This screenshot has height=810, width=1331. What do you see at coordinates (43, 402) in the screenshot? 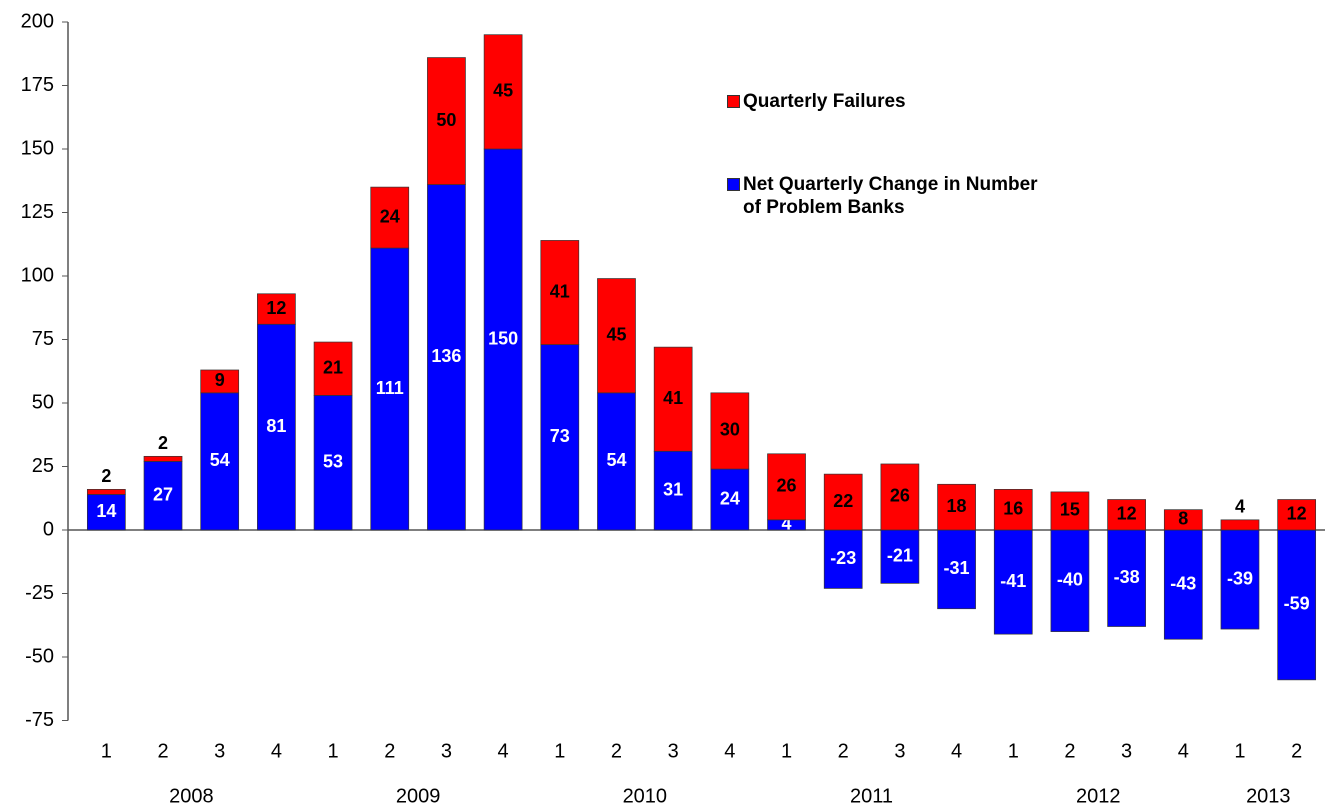
I see `y-tick-label: 50` at bounding box center [43, 402].